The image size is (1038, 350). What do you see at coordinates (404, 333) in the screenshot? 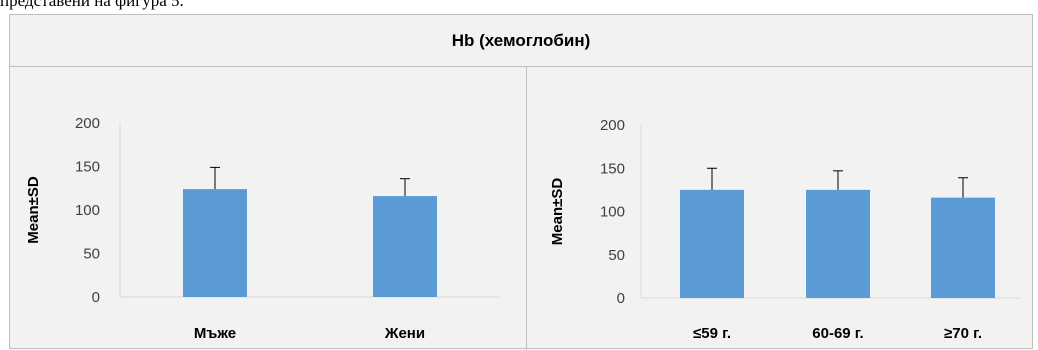
I see `category-label: Жени` at bounding box center [404, 333].